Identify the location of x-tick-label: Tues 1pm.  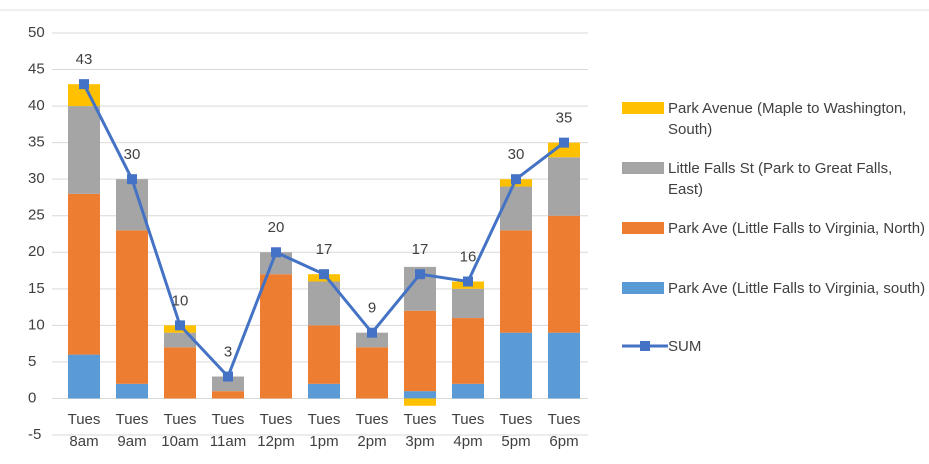
(324, 430).